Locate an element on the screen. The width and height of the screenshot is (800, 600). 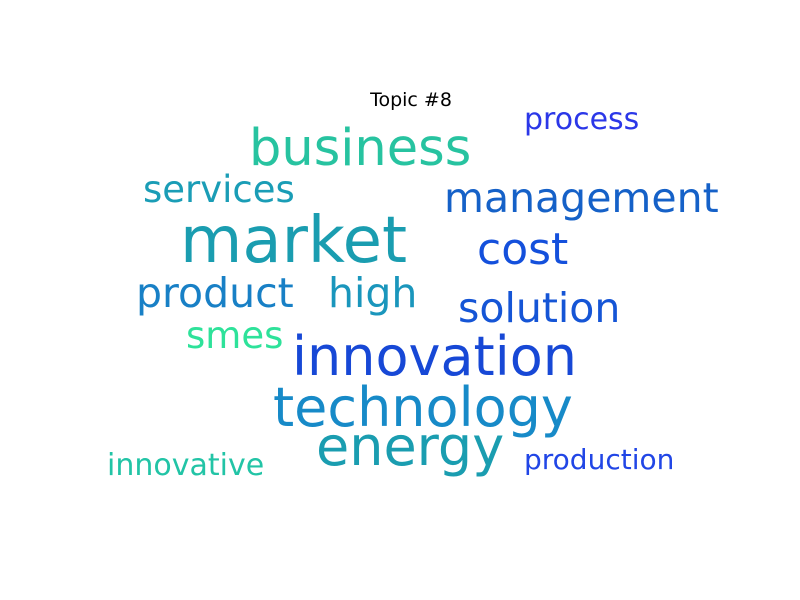
plot-title: Topic #8 is located at coordinates (411, 100).